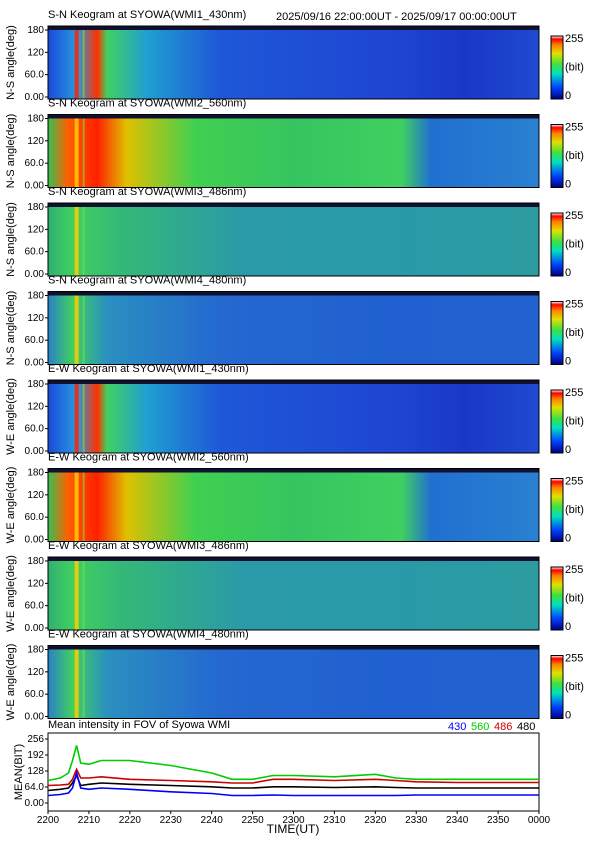 The height and width of the screenshot is (842, 595). I want to click on keogram-title: S-N Keogram at SYOWA(WMI1_430nm), so click(147, 15).